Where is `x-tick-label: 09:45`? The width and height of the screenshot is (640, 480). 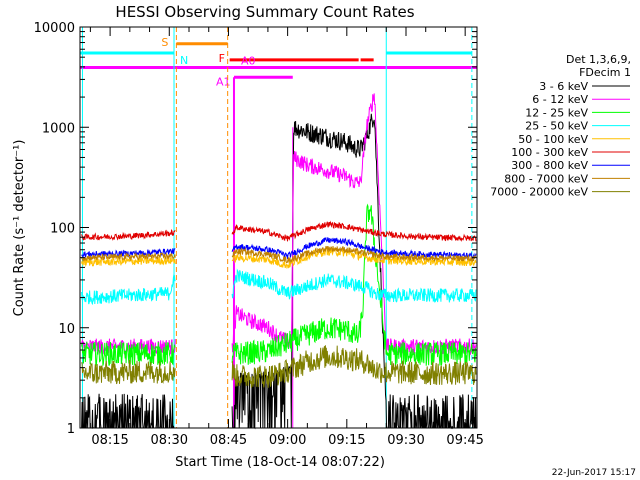 x-tick-label: 09:45 is located at coordinates (464, 440).